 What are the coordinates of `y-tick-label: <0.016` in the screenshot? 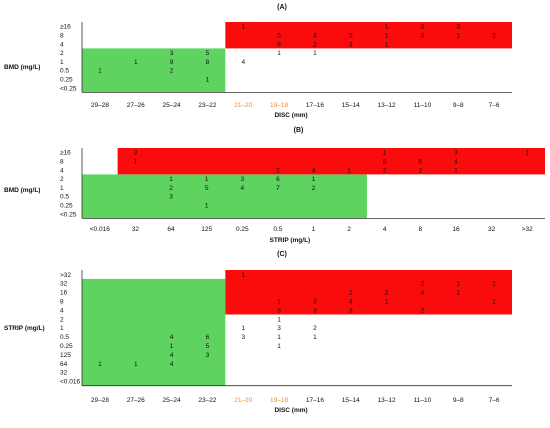 It's located at (70, 382).